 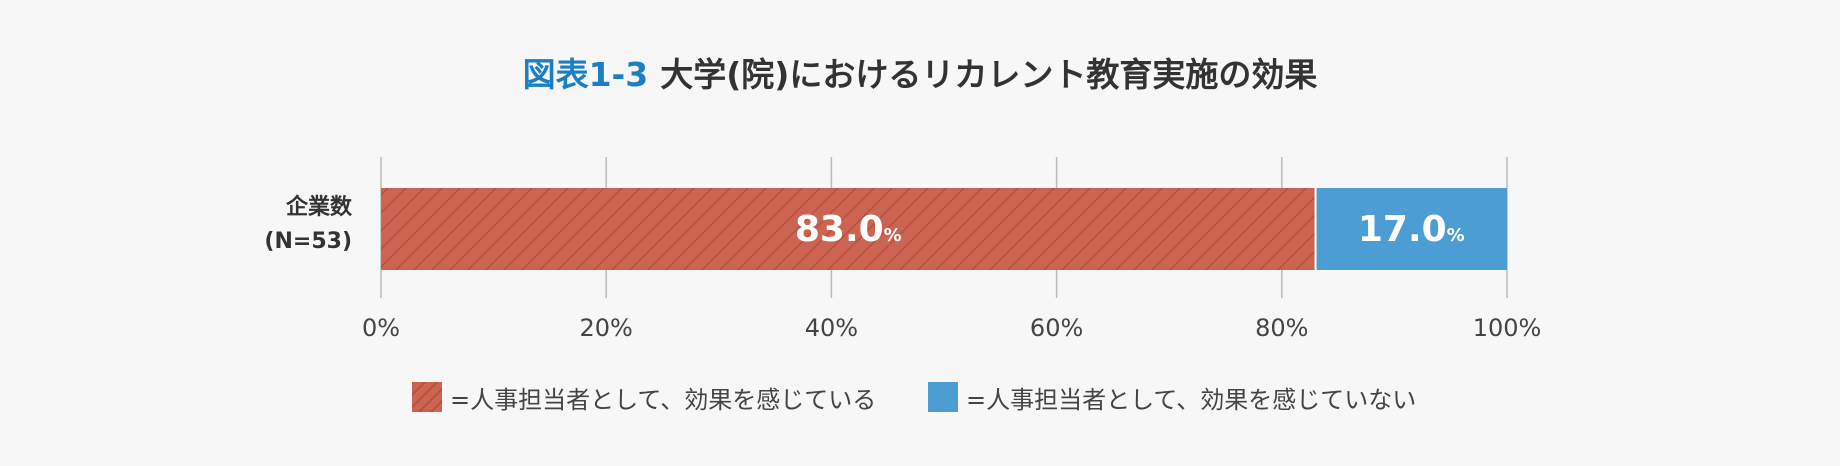 I want to click on bars, so click(x=944, y=229).